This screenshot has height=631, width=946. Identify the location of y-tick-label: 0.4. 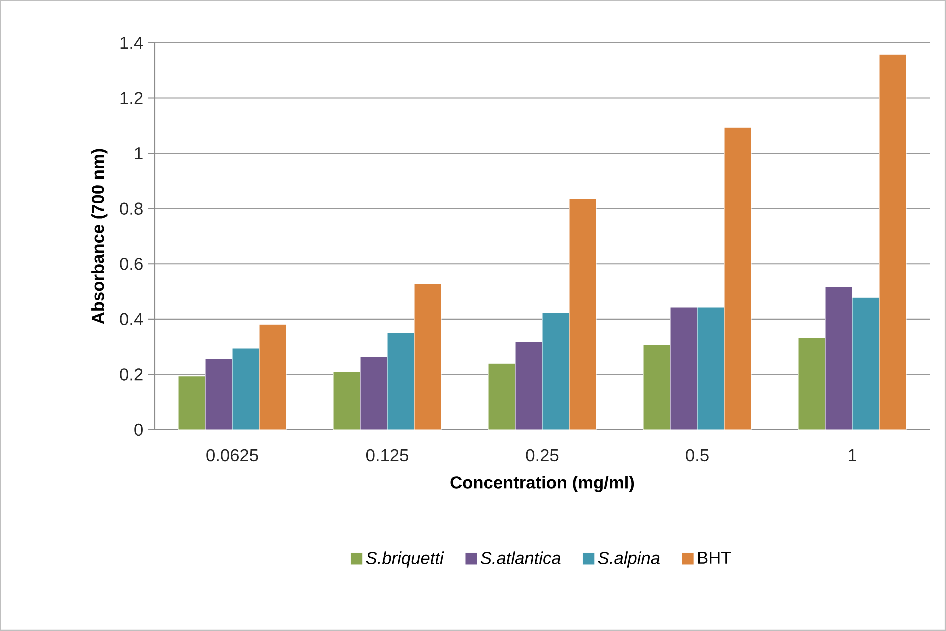
(132, 319).